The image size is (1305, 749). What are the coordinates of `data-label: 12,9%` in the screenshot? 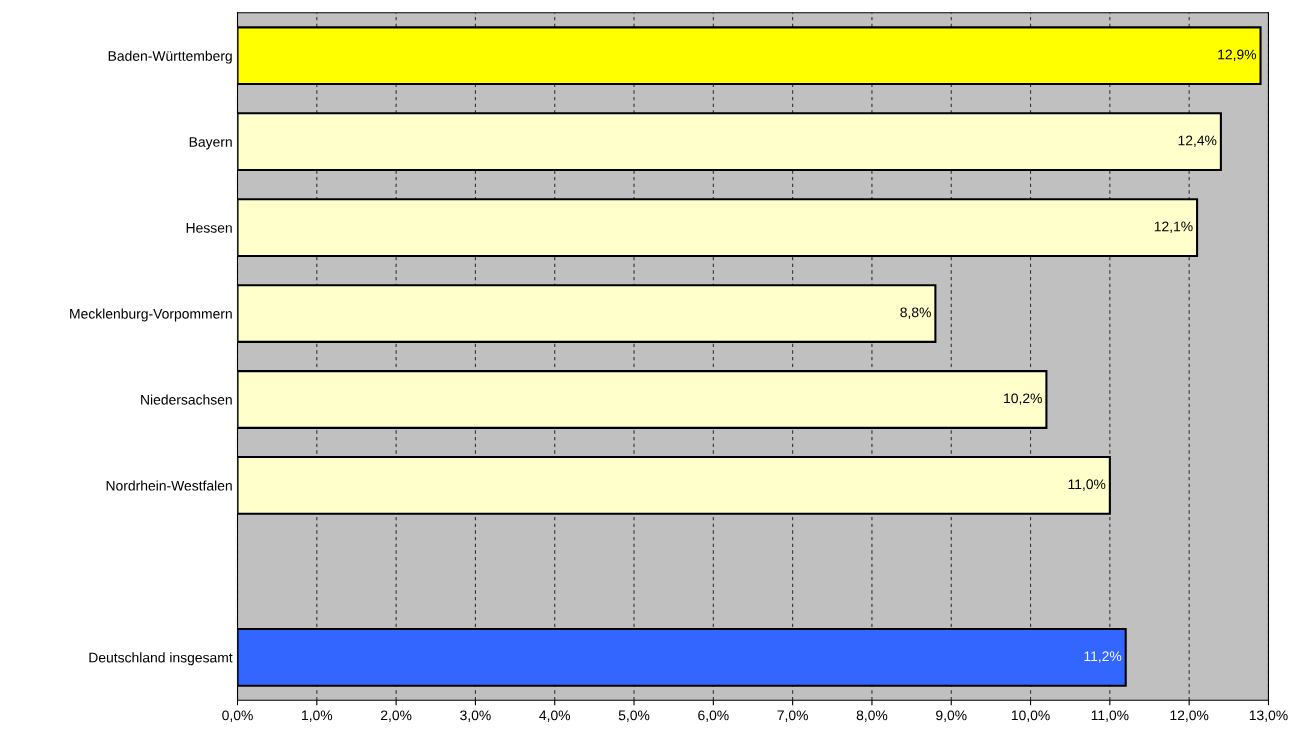 It's located at (1237, 55).